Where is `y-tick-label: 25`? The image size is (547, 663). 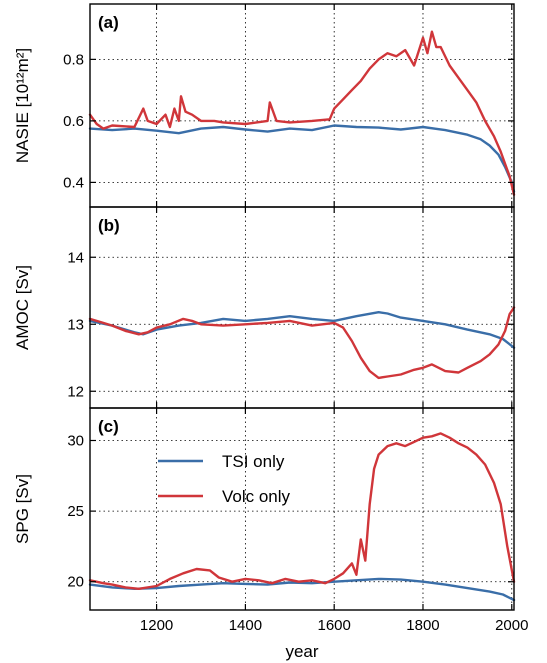 y-tick-label: 25 is located at coordinates (75, 511).